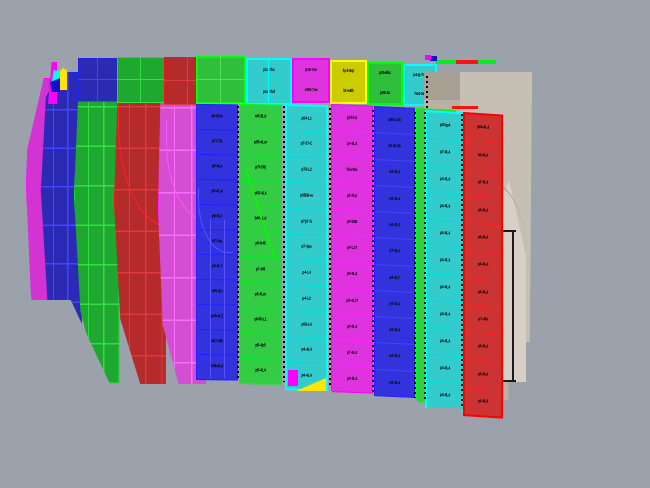 The height and width of the screenshot is (488, 650). Describe the element at coordinates (420, 74) in the screenshot. I see `panel-cell-label: p4-g-7qp` at that location.